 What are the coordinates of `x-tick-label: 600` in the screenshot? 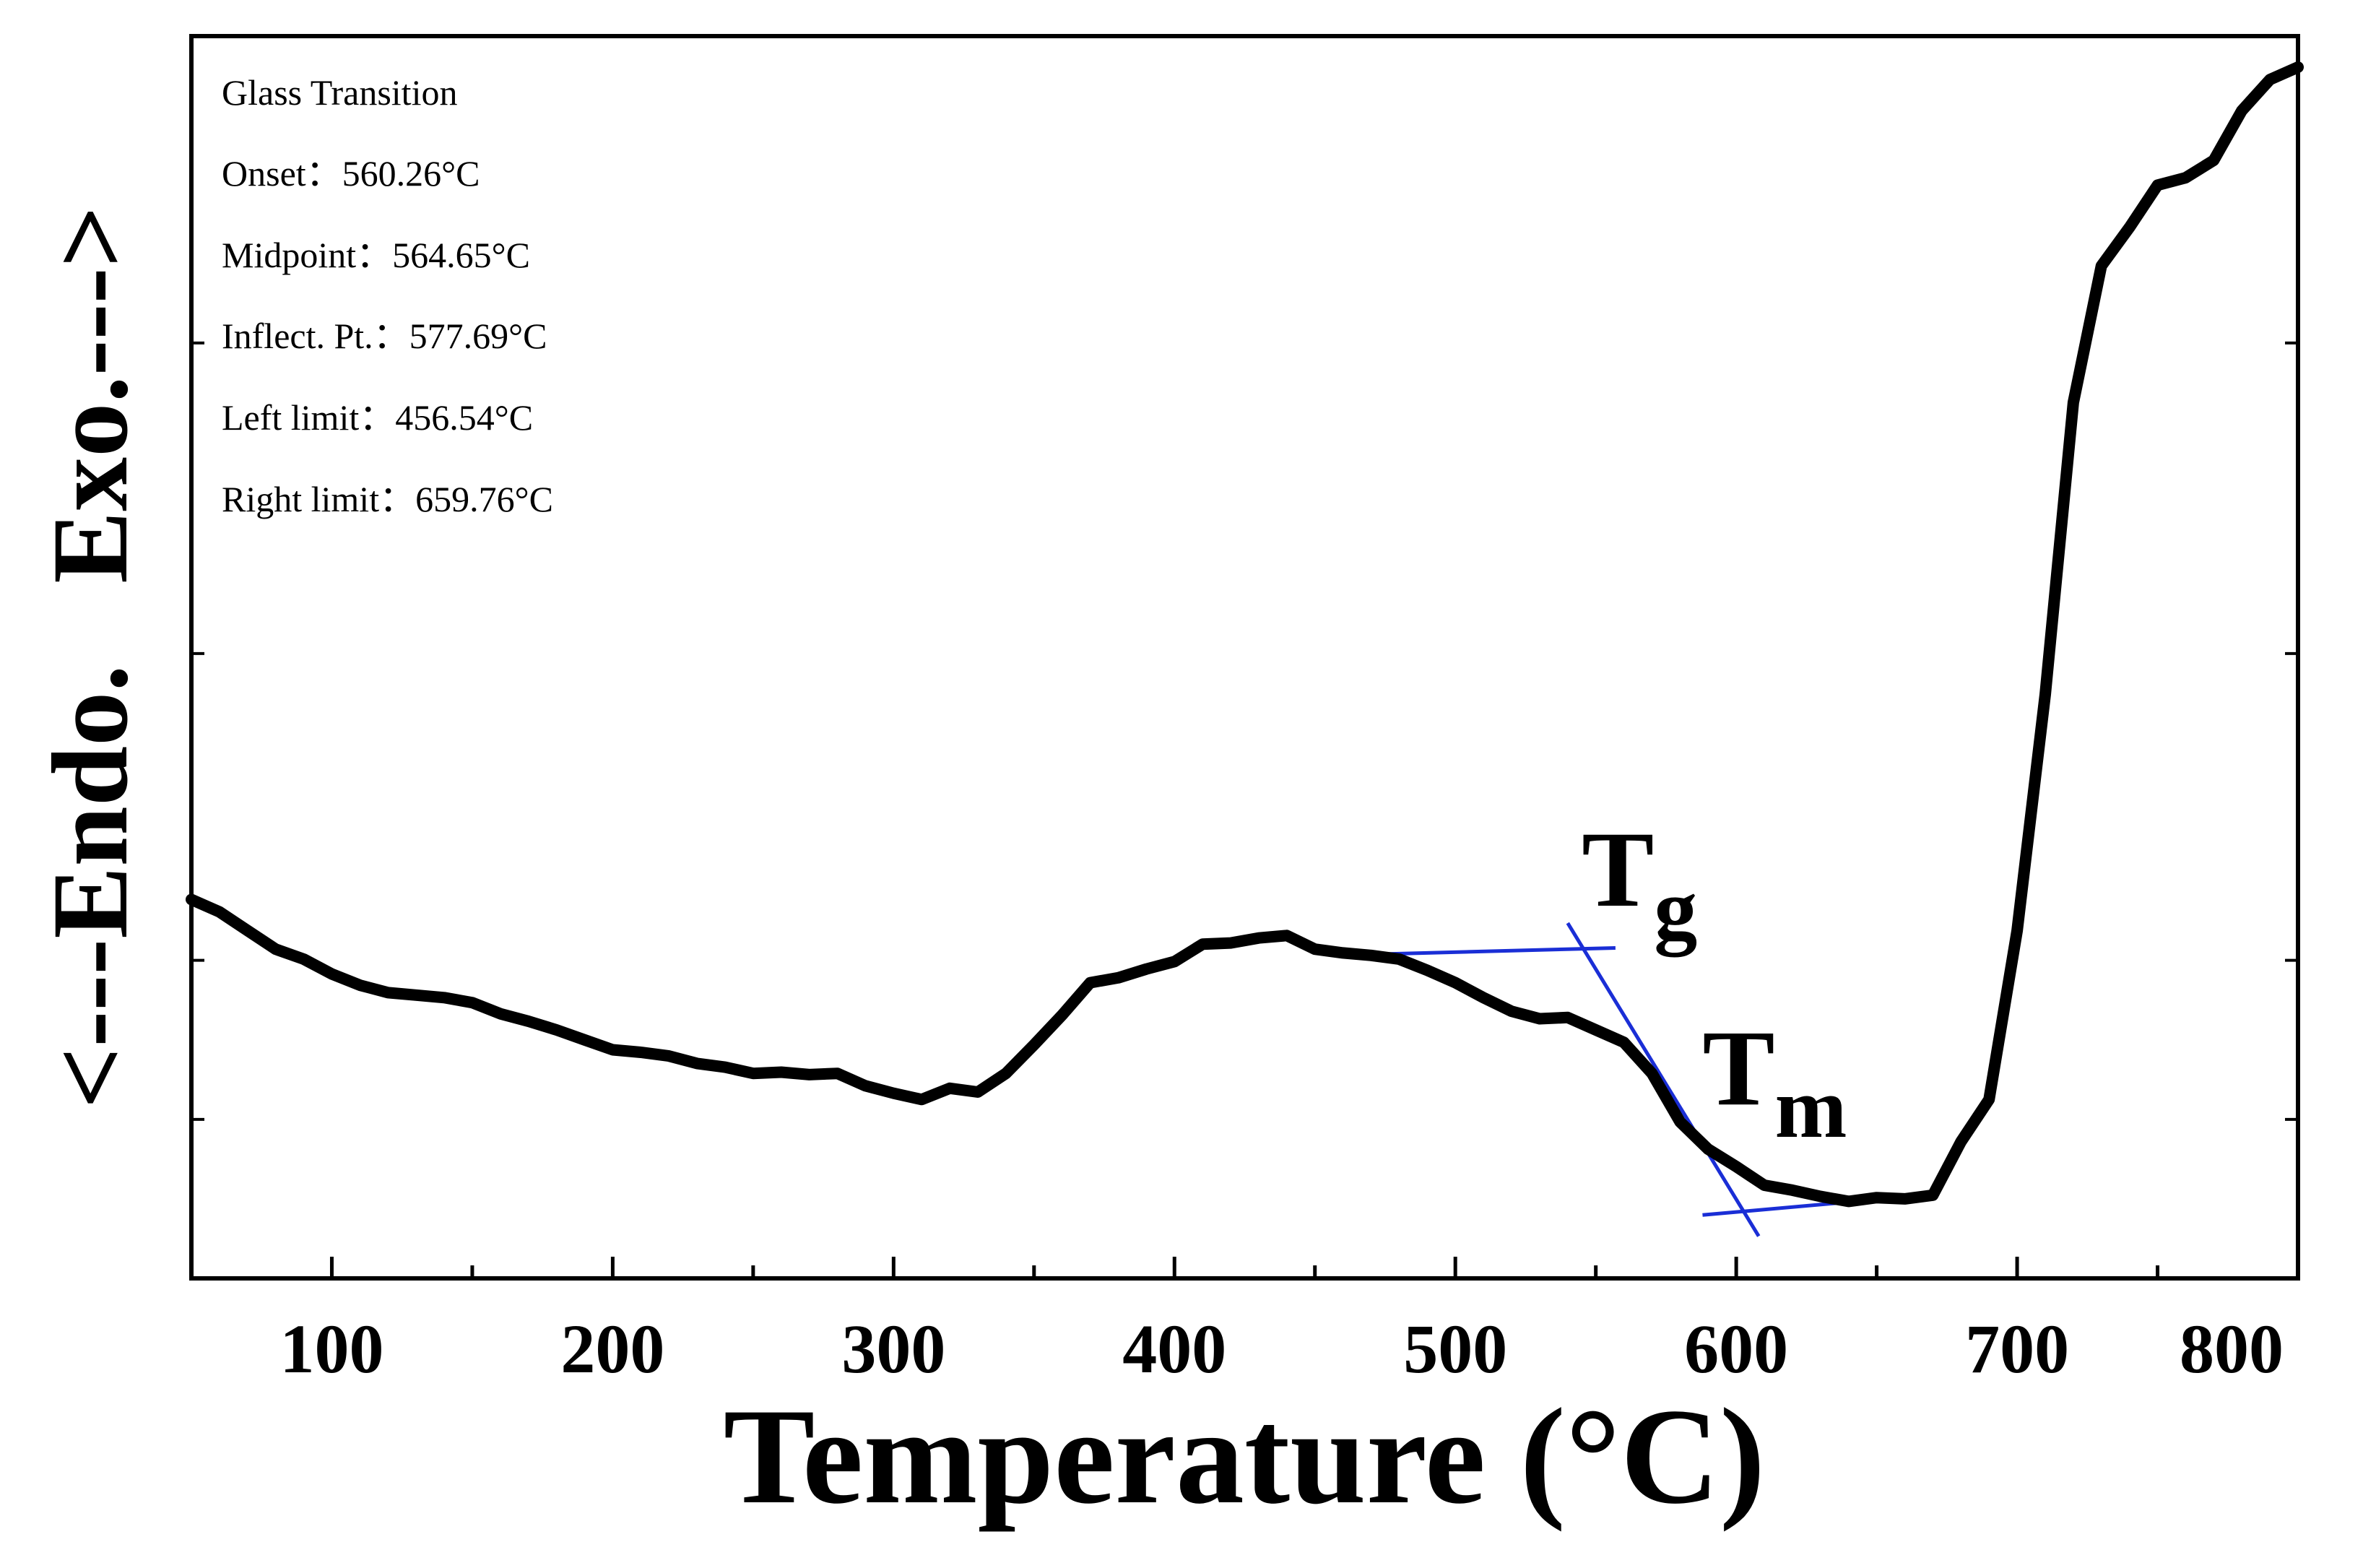 It's located at (1736, 1348).